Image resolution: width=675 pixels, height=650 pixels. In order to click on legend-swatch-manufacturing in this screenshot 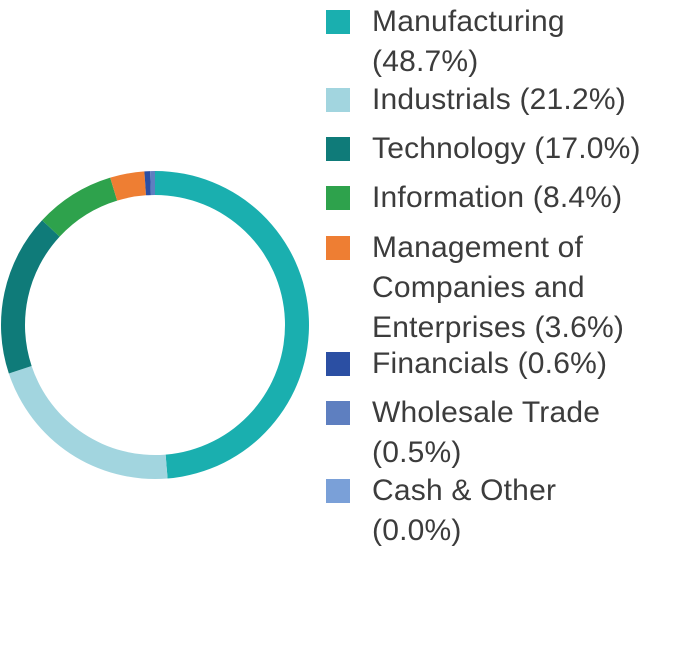, I will do `click(338, 22)`.